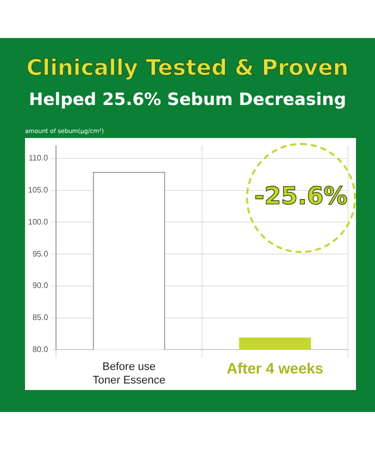 This screenshot has width=375, height=450. I want to click on chart-subtitle: Helped 25.6% Sebum Decreasing, so click(188, 100).